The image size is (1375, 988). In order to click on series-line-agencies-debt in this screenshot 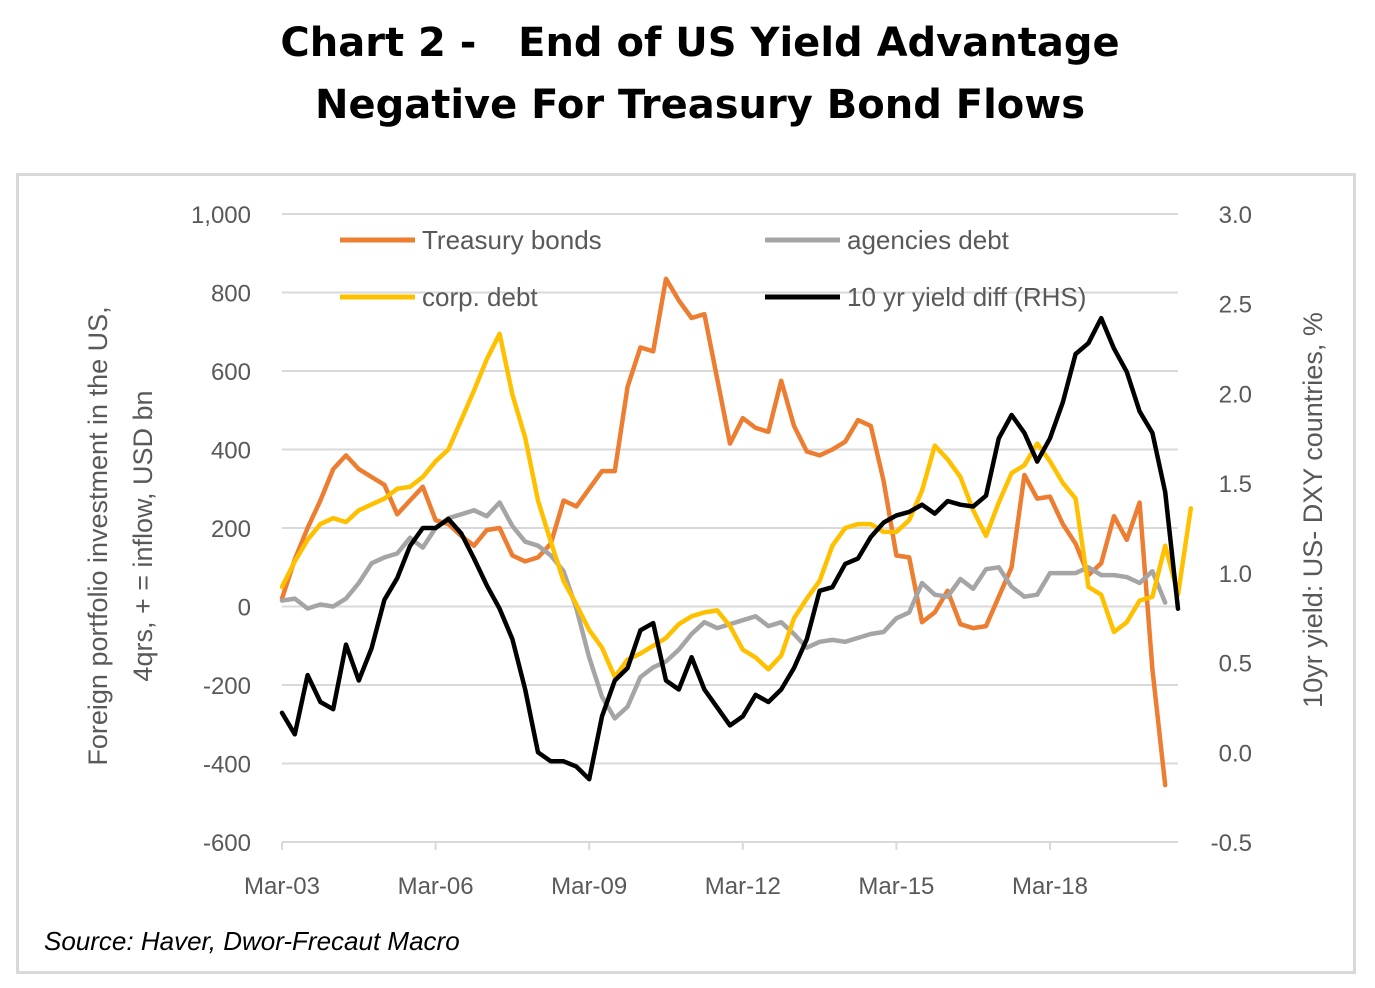, I will do `click(723, 610)`.